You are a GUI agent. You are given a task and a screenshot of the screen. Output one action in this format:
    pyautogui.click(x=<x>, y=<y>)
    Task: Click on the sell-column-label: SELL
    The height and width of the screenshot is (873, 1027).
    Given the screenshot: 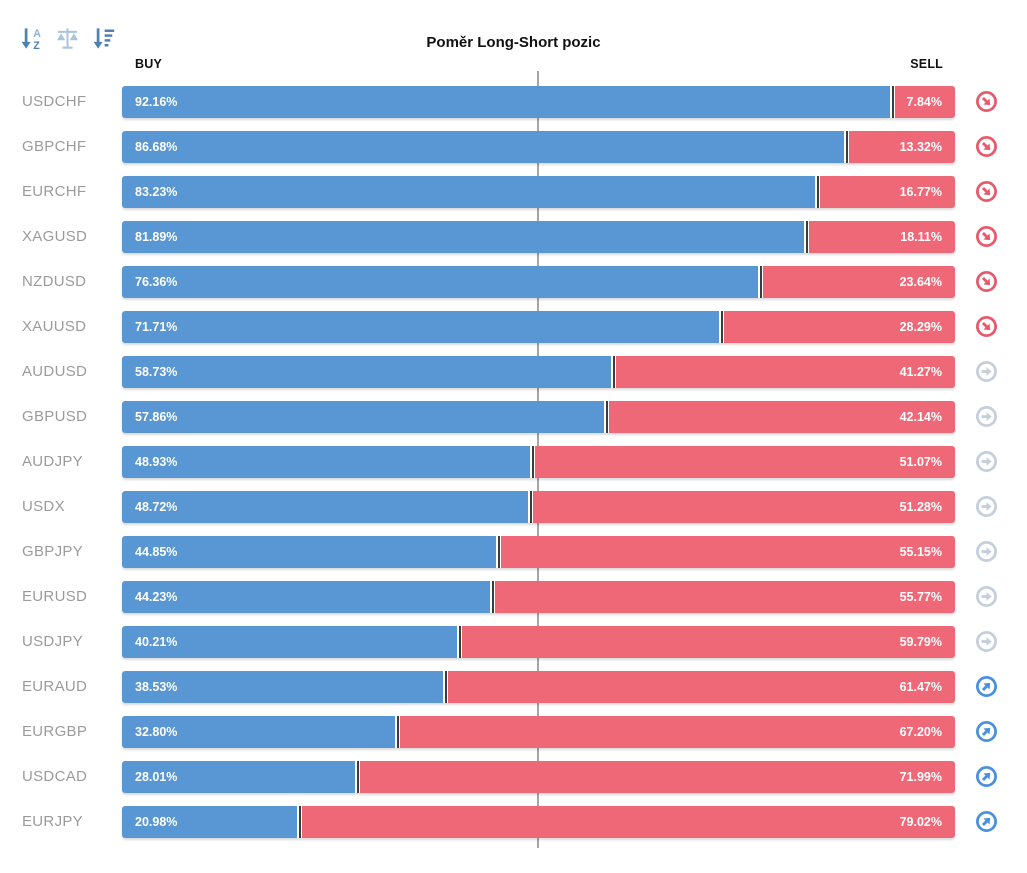 What is the action you would take?
    pyautogui.click(x=926, y=64)
    